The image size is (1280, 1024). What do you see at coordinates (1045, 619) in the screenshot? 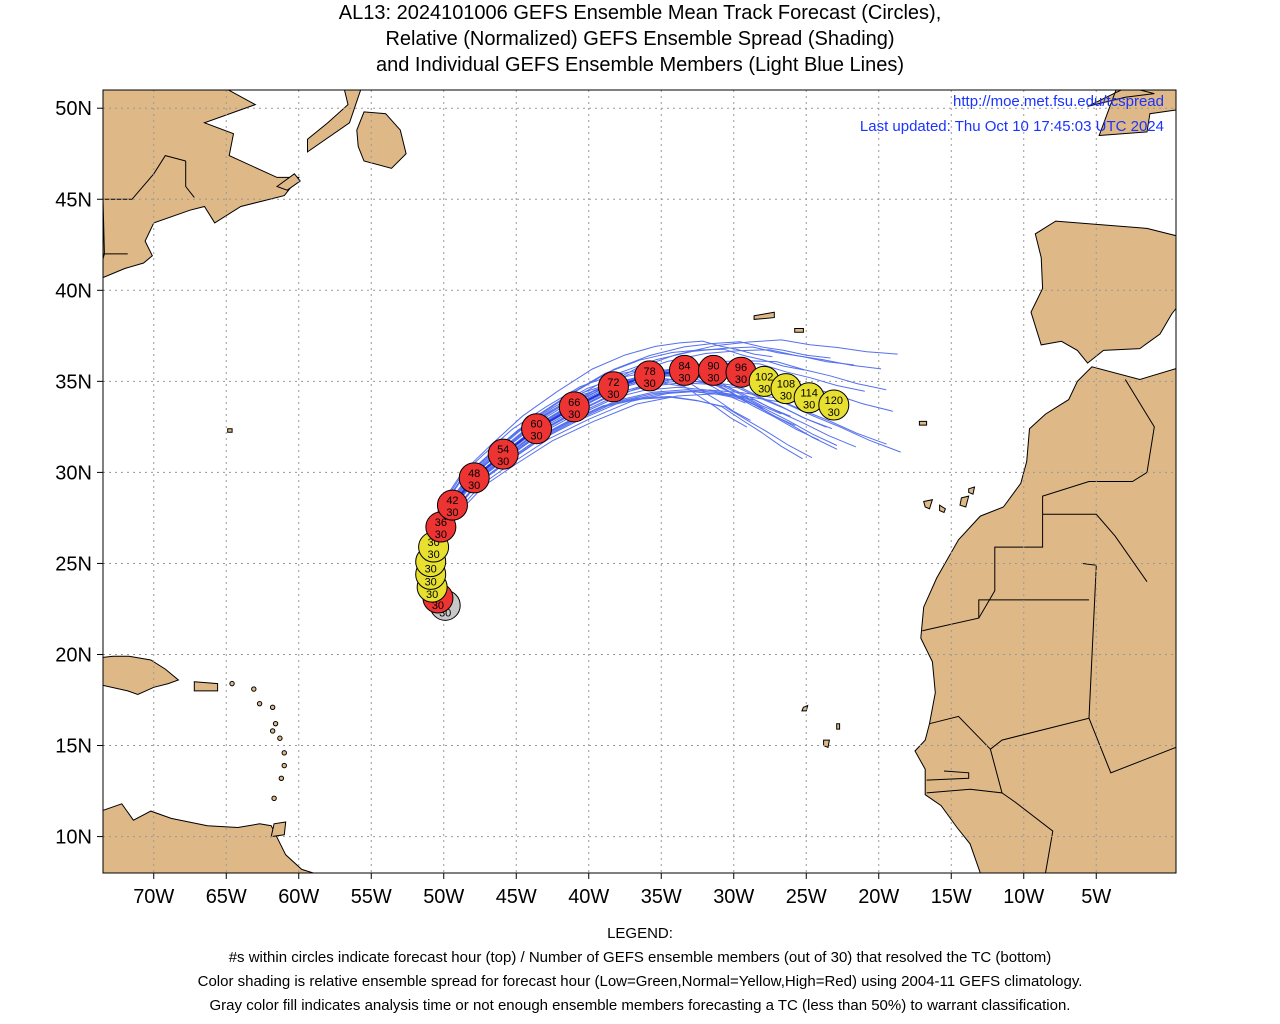
I see `land-africa` at bounding box center [1045, 619].